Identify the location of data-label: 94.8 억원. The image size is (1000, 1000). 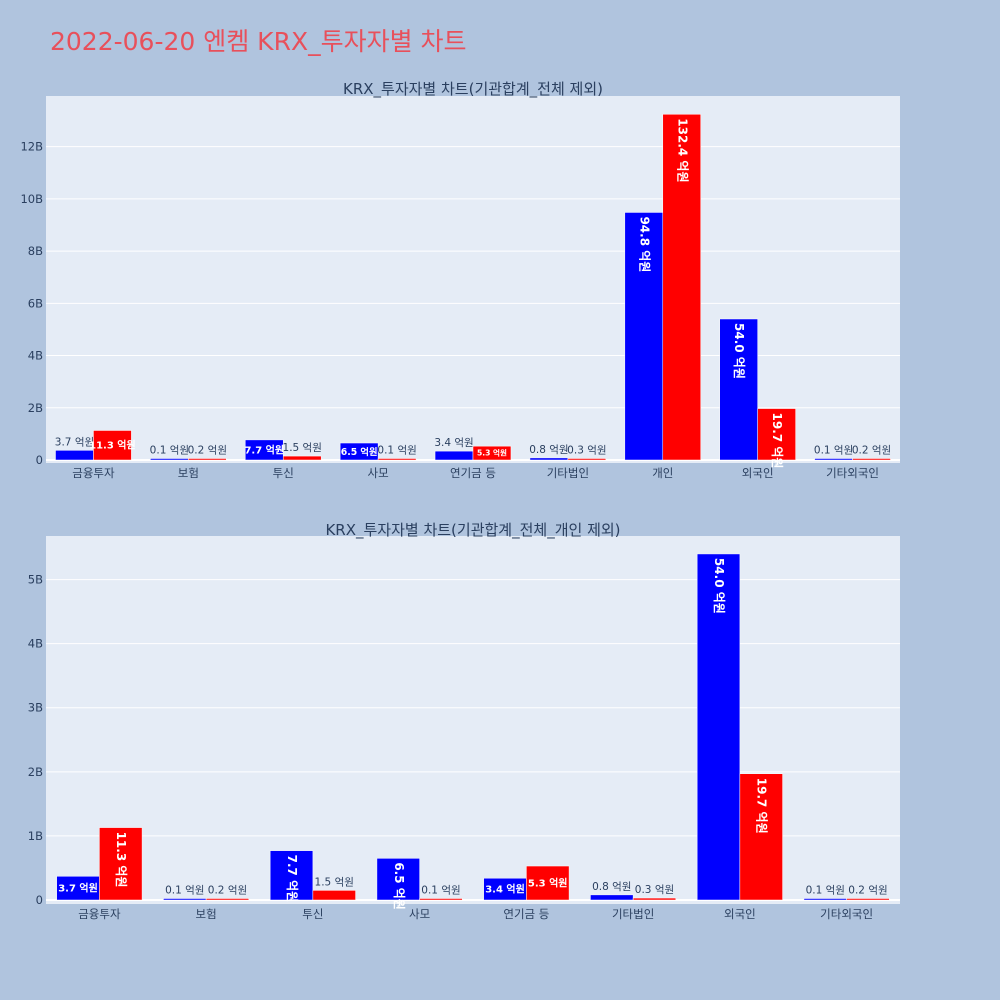
(644, 244).